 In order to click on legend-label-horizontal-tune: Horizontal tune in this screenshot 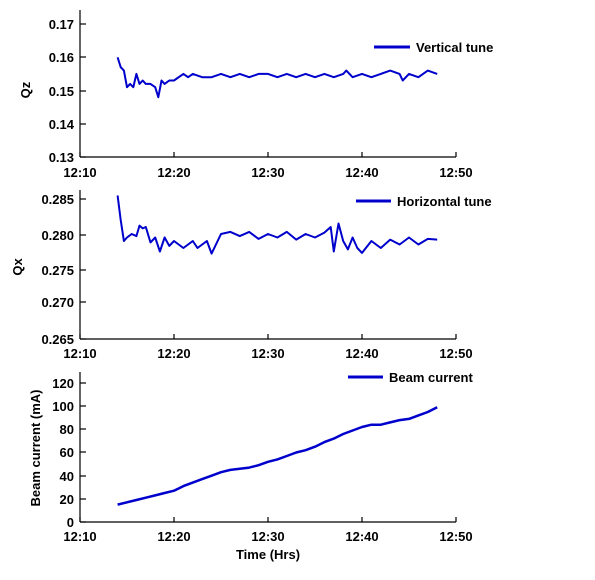, I will do `click(444, 201)`.